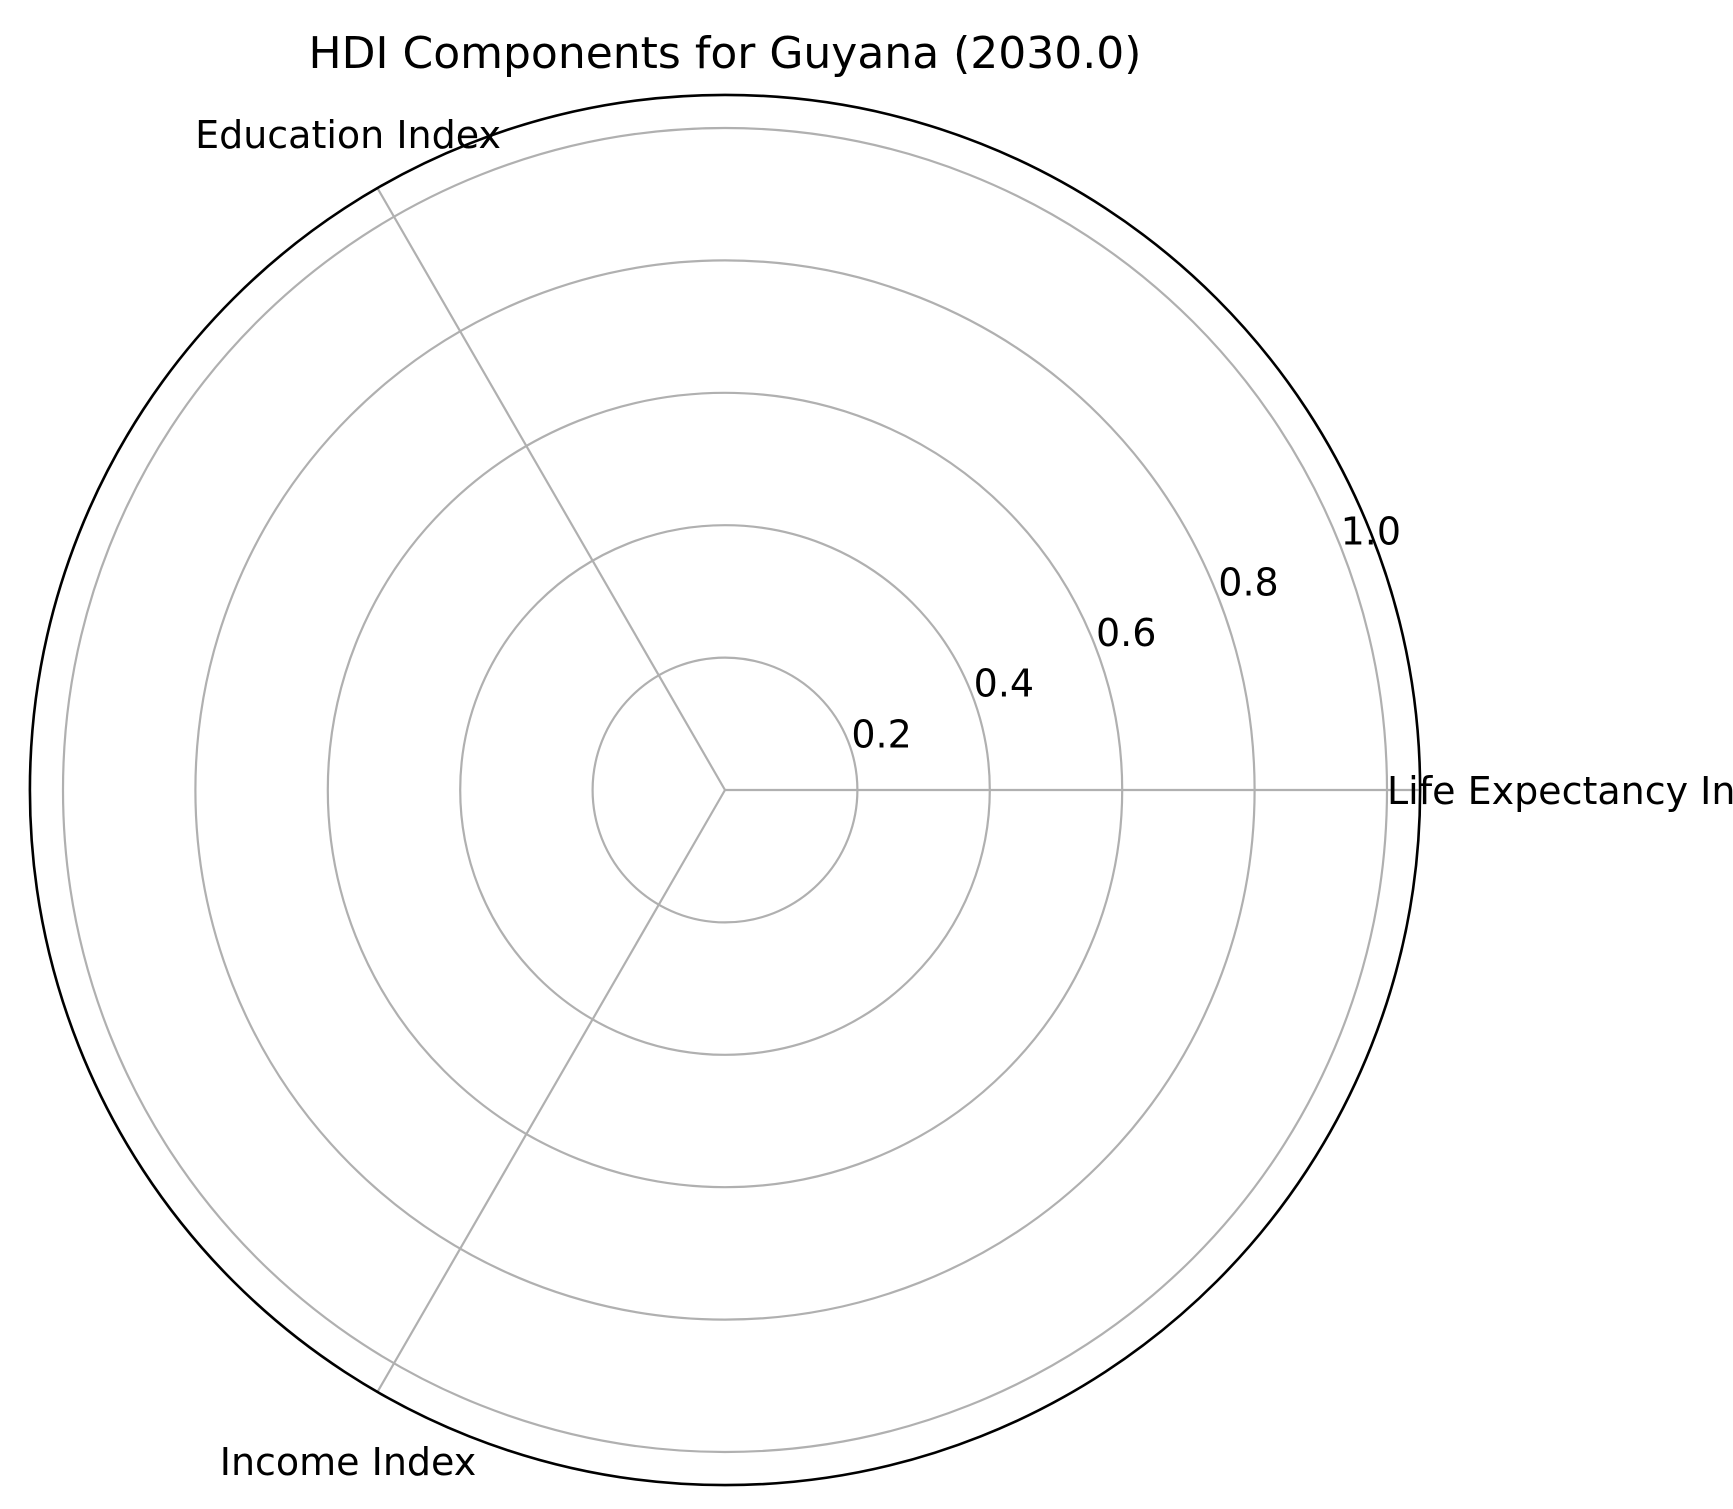 This screenshot has height=1509, width=1733. What do you see at coordinates (1560, 791) in the screenshot?
I see `category-label: Life Expectancy Index` at bounding box center [1560, 791].